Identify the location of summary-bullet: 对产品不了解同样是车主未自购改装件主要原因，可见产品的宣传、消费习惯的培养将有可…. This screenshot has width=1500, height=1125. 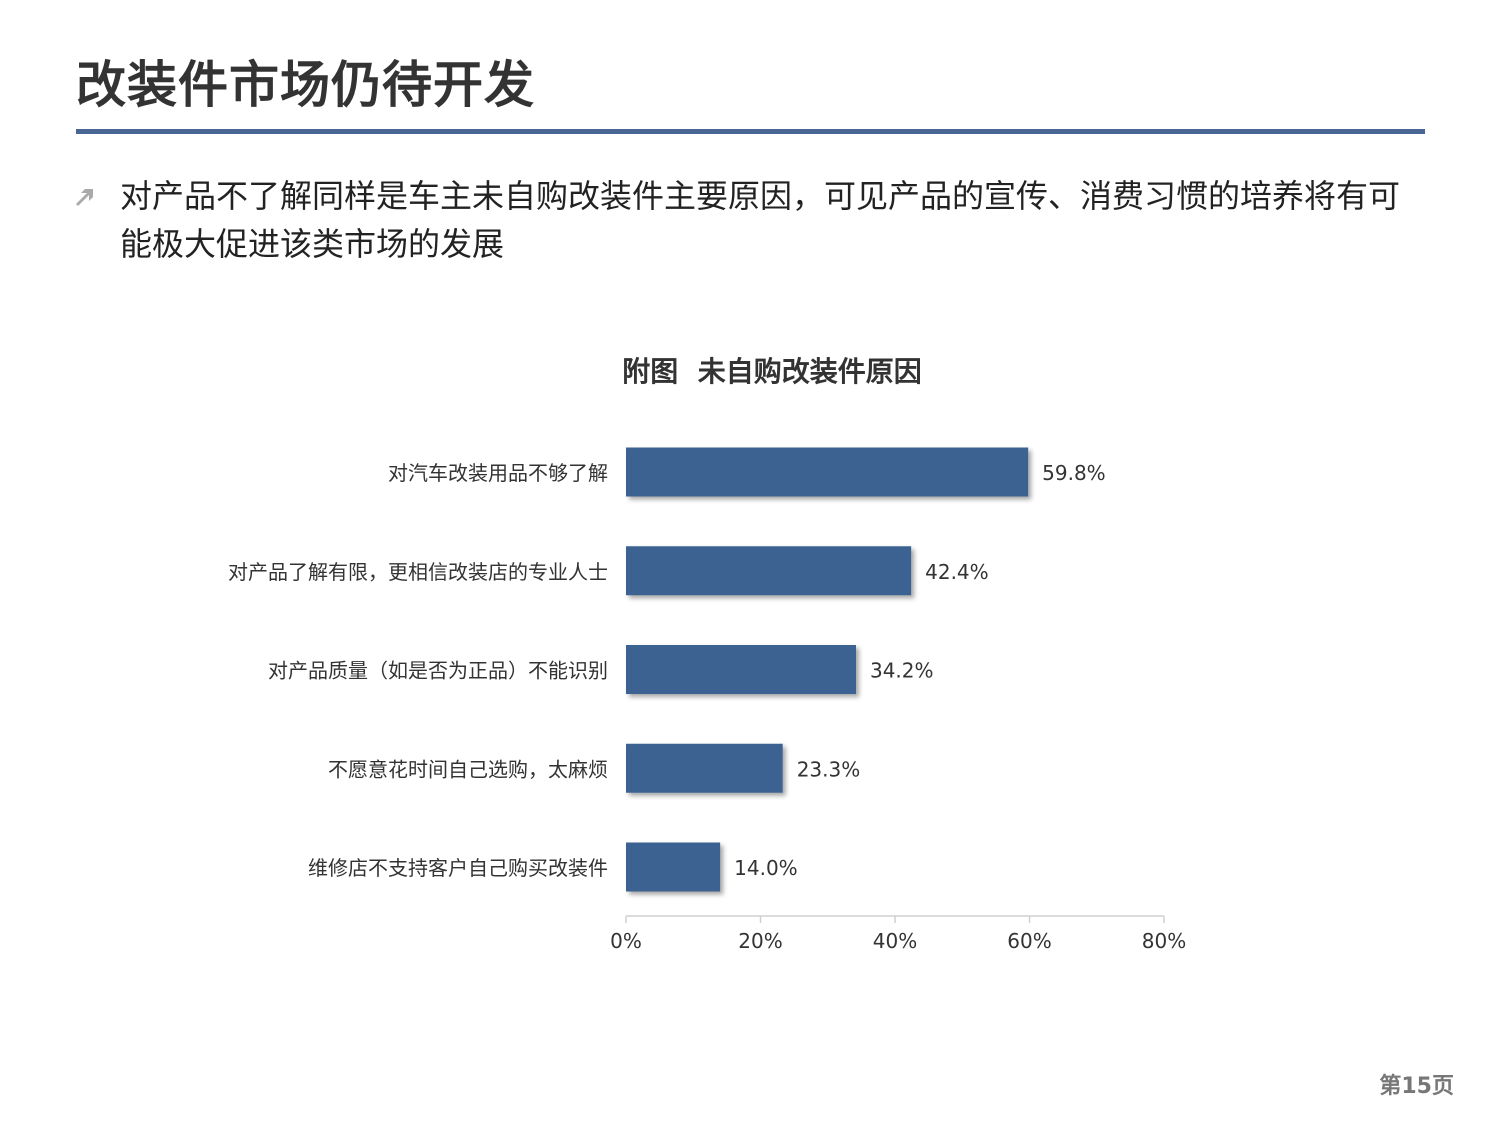
(760, 220).